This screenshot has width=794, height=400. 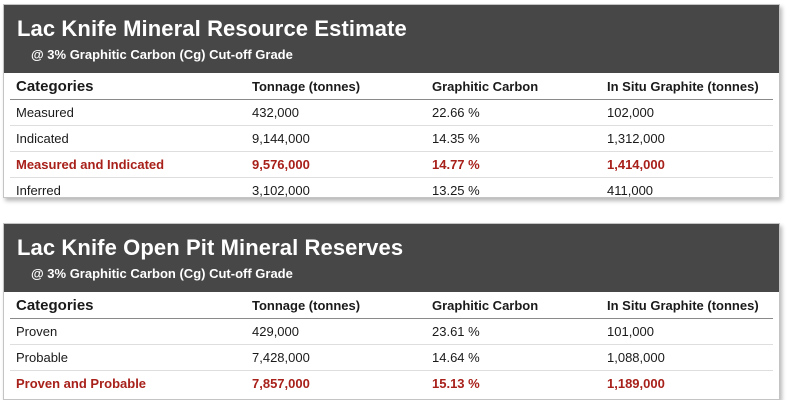 I want to click on reserves-title: Lac Knife Open Pit Mineral Reserves, so click(x=210, y=247).